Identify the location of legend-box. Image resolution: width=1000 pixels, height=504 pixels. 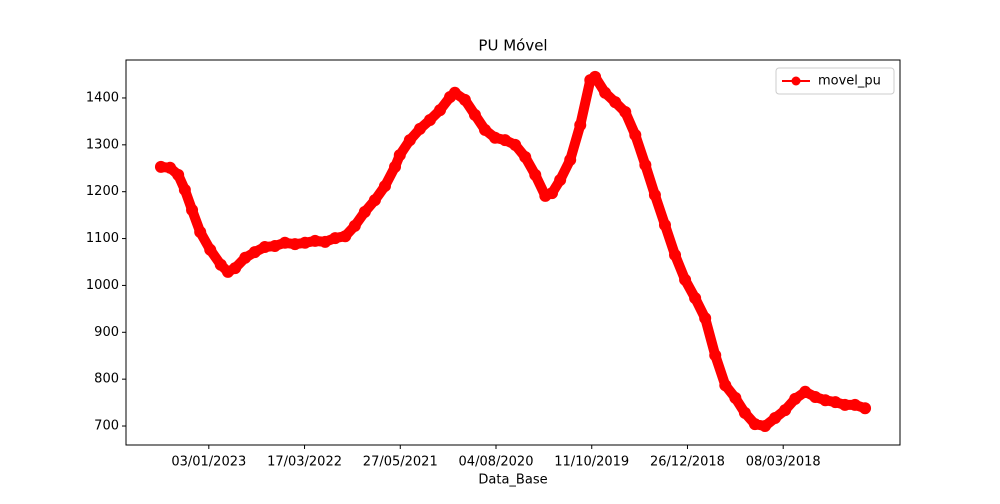
(835, 81).